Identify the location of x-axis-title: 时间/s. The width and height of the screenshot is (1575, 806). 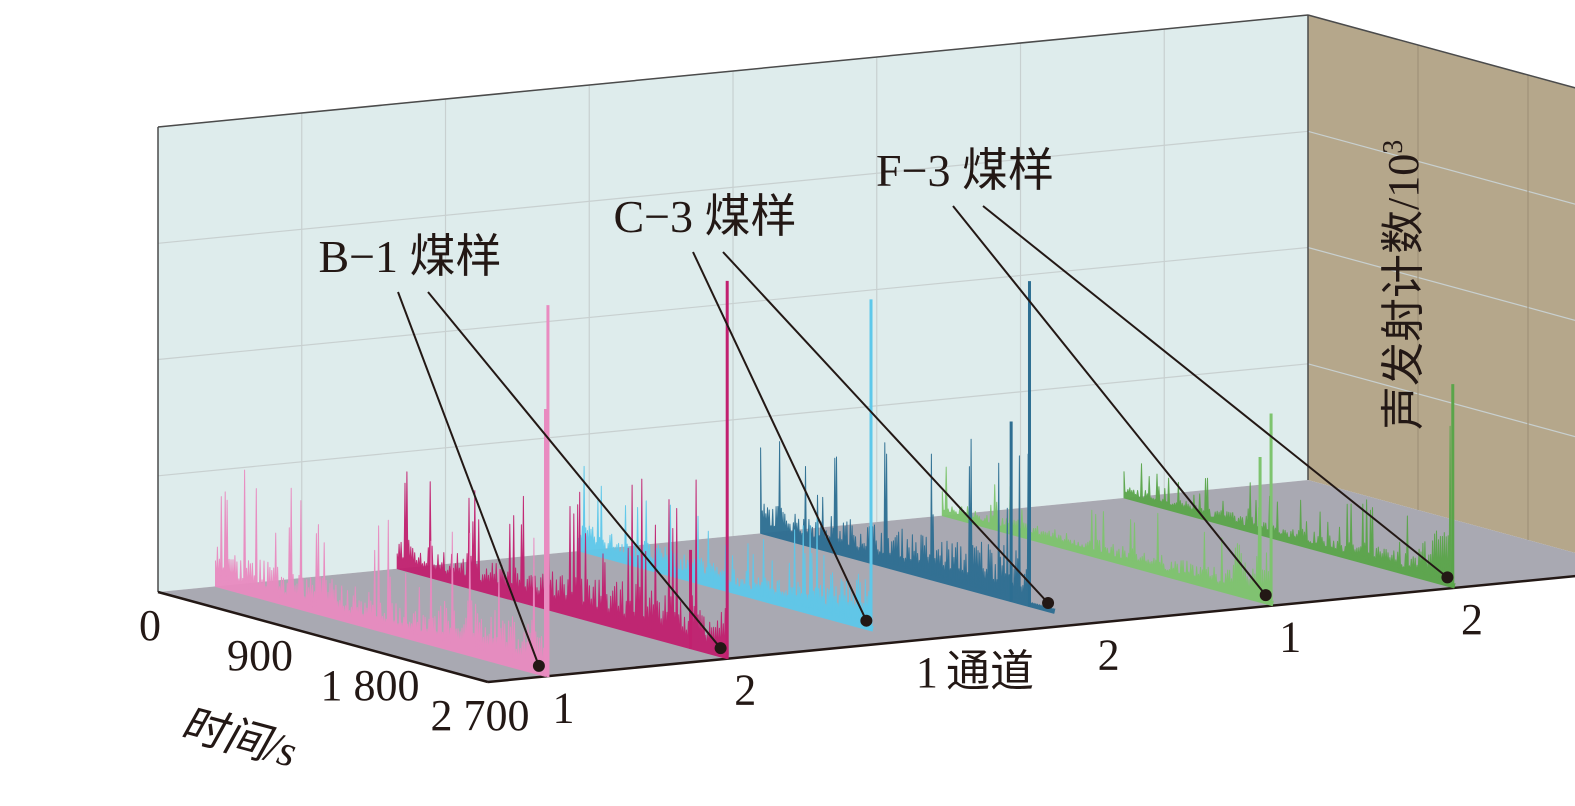
(239, 738).